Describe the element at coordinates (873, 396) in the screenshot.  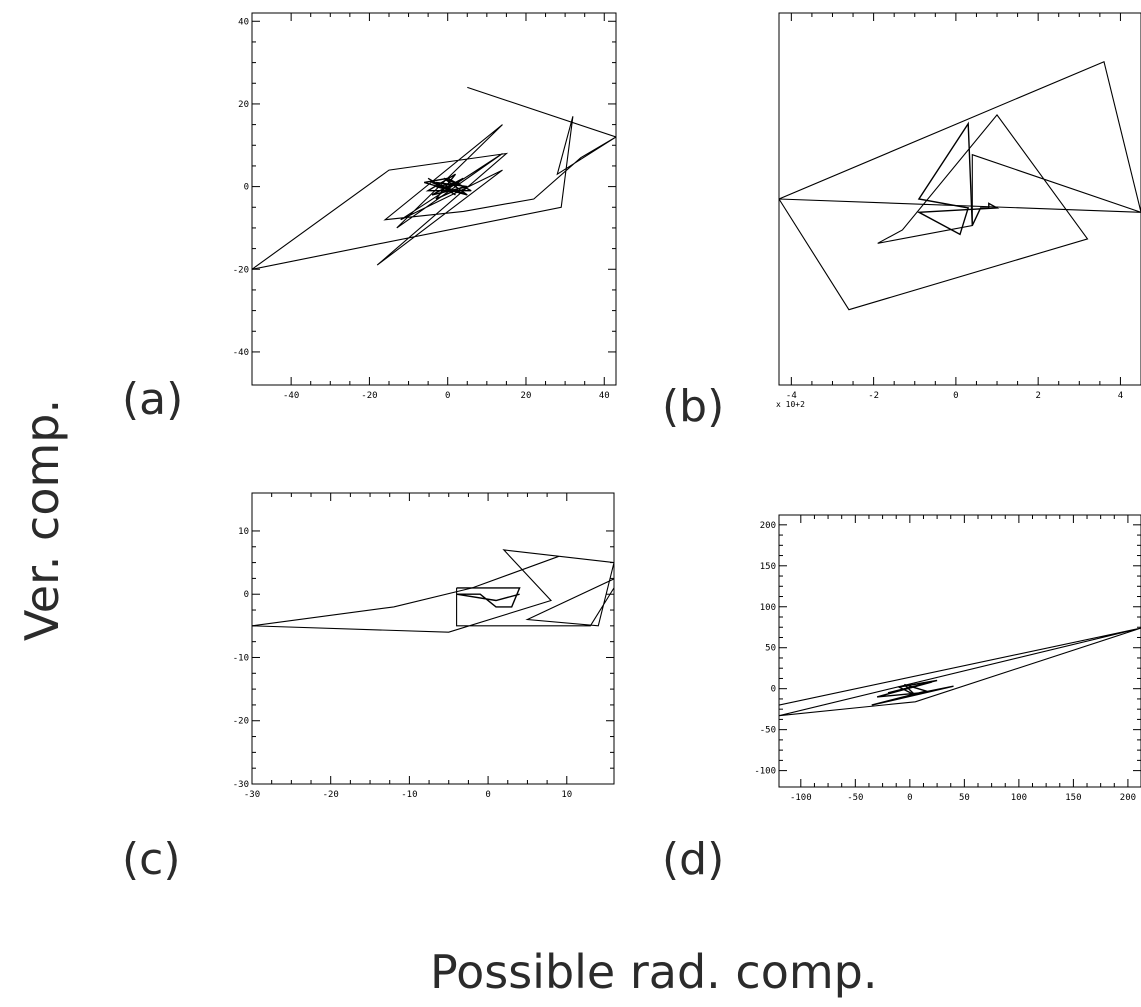
I see `x-tick-label-b: -2` at that location.